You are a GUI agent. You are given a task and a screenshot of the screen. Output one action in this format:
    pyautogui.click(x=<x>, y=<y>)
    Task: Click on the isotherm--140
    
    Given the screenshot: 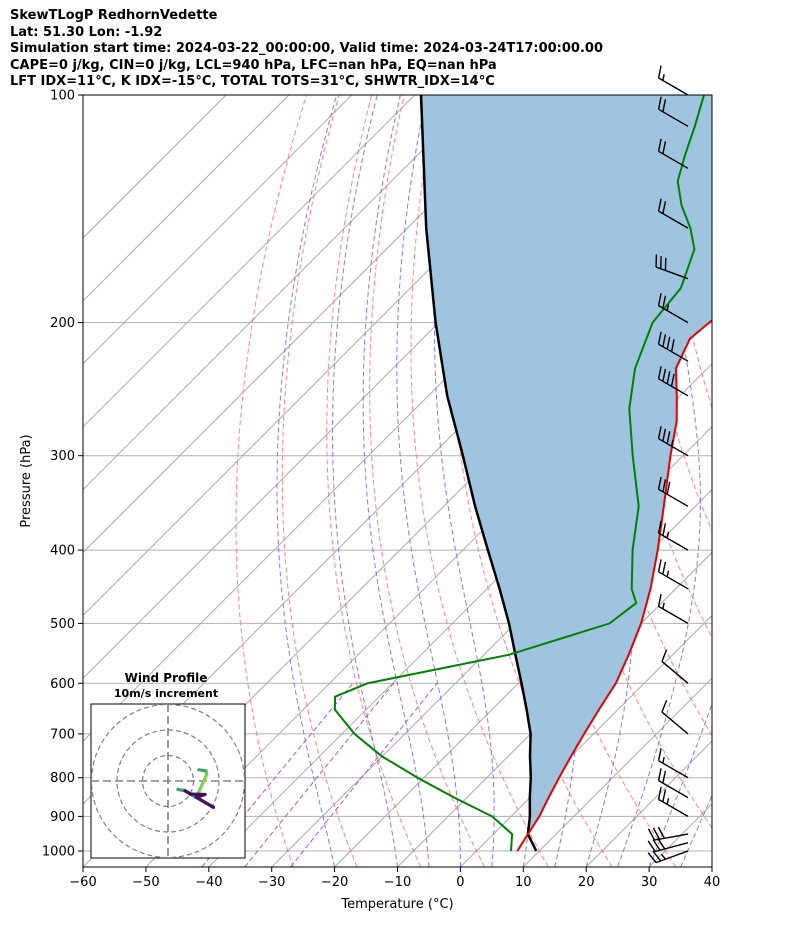 What is the action you would take?
    pyautogui.click(x=218, y=230)
    